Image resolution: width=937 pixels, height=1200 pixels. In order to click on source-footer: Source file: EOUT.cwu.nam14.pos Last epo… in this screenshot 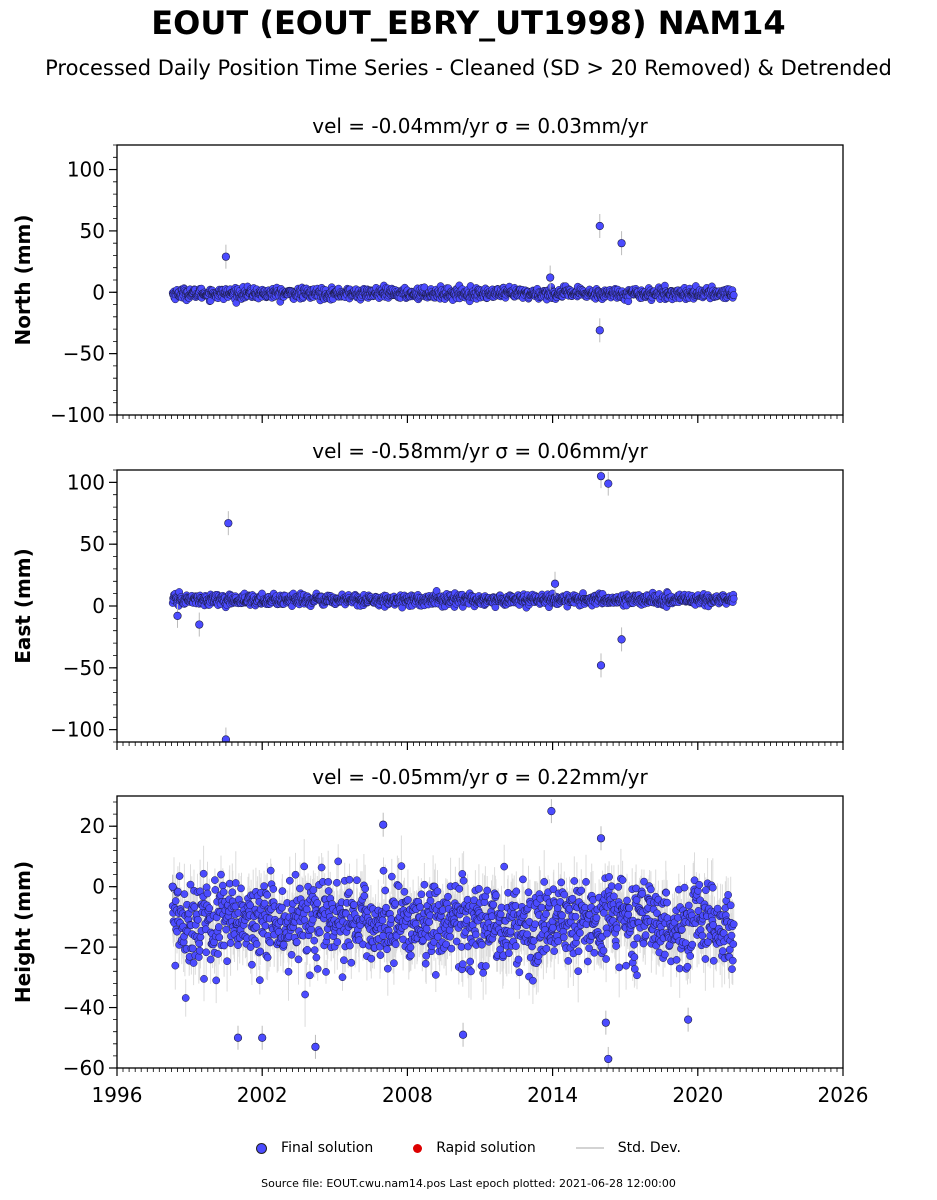, I will do `click(468, 1183)`.